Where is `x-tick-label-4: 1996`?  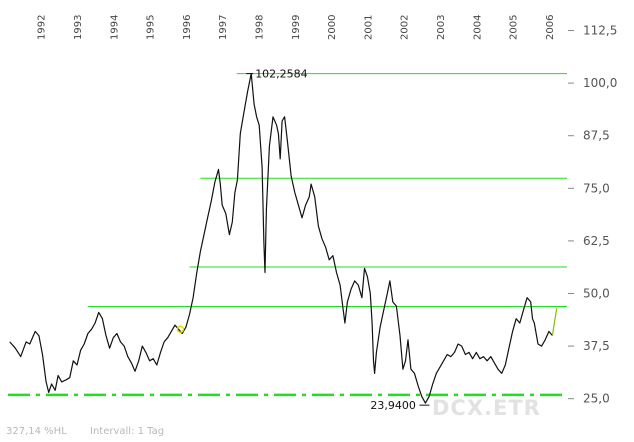 x-tick-label-4: 1996 is located at coordinates (187, 27).